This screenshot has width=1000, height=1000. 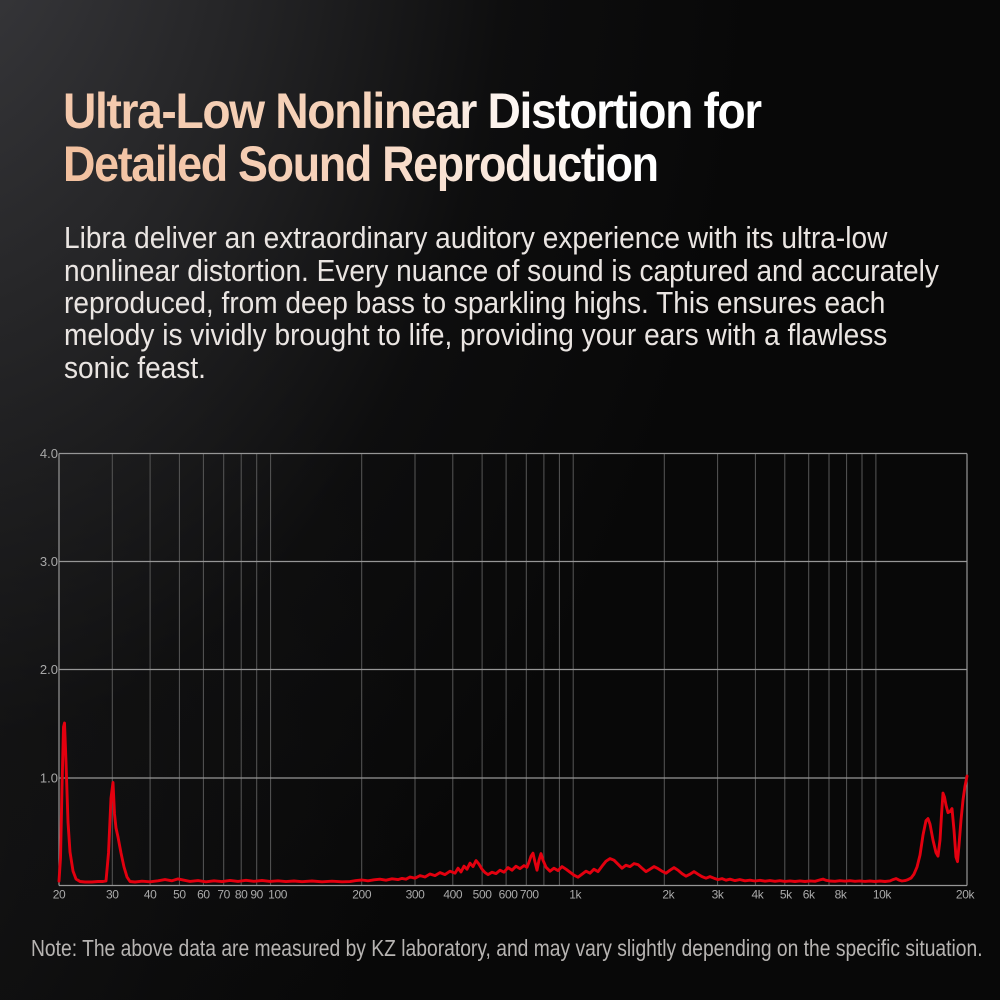 I want to click on svg-text: 20, so click(x=59, y=895).